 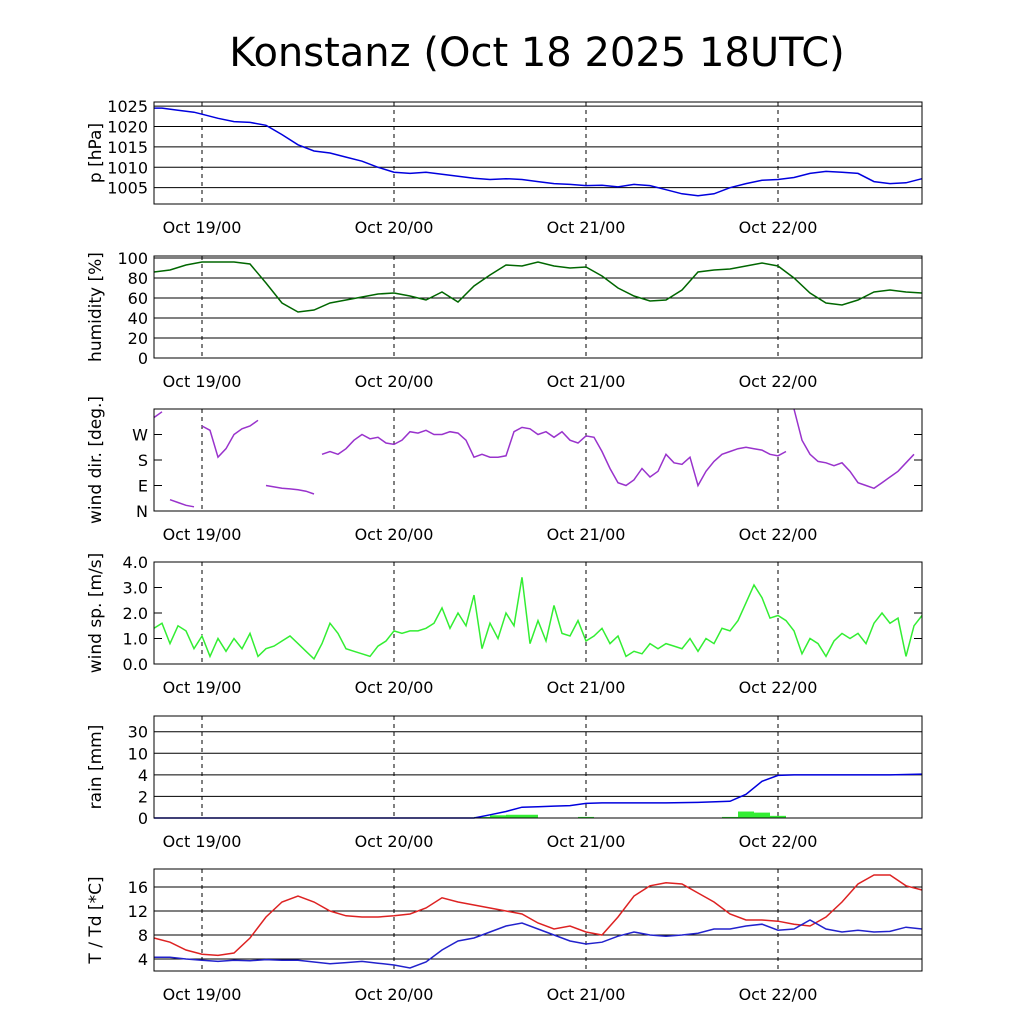 I want to click on series-line-wind_direction, so click(x=534, y=458).